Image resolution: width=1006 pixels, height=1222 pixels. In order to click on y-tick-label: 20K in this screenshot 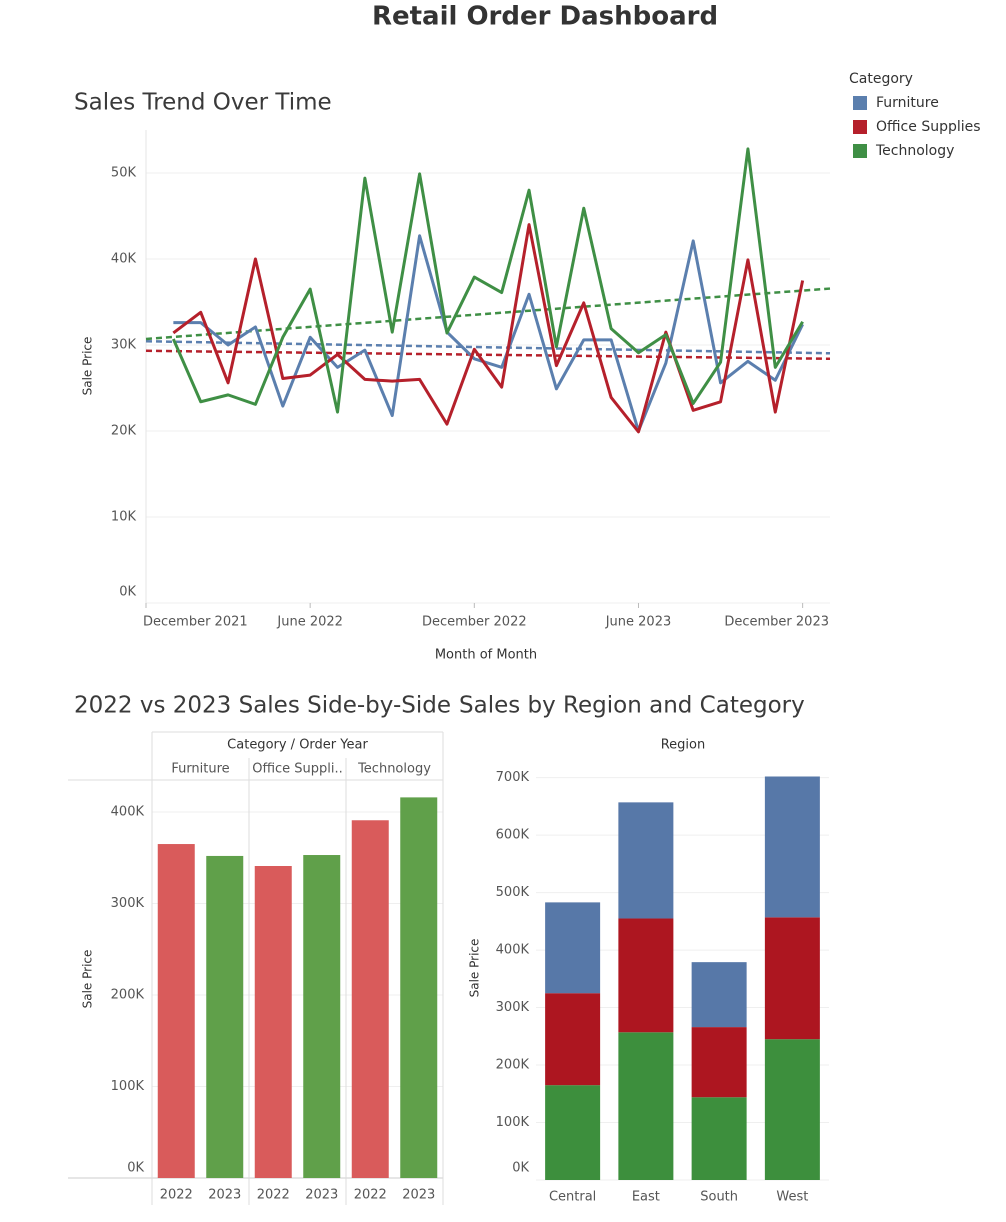, I will do `click(124, 431)`.